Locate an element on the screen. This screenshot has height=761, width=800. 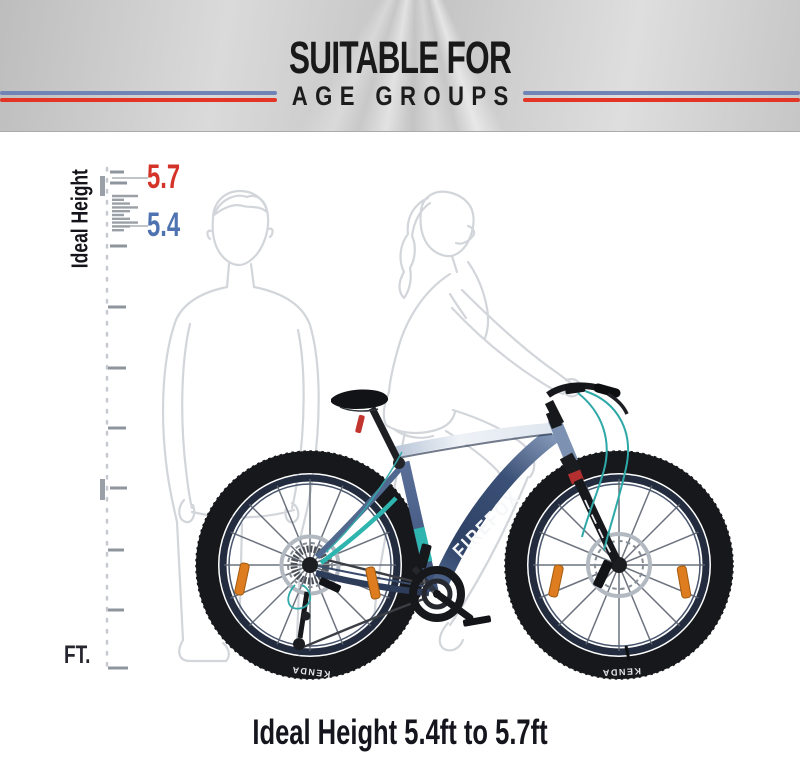
fork-graphic is located at coordinates (598, 528).